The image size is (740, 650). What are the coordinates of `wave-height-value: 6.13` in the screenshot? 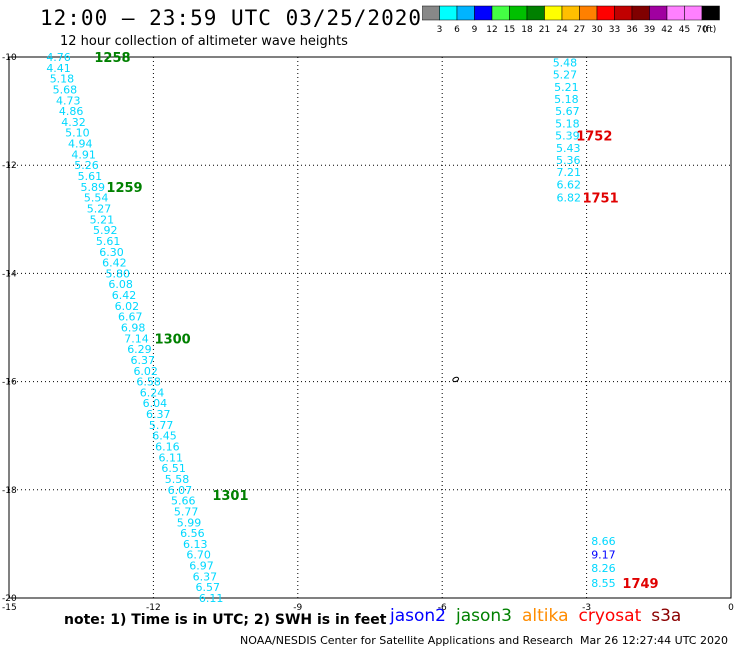 It's located at (195, 544).